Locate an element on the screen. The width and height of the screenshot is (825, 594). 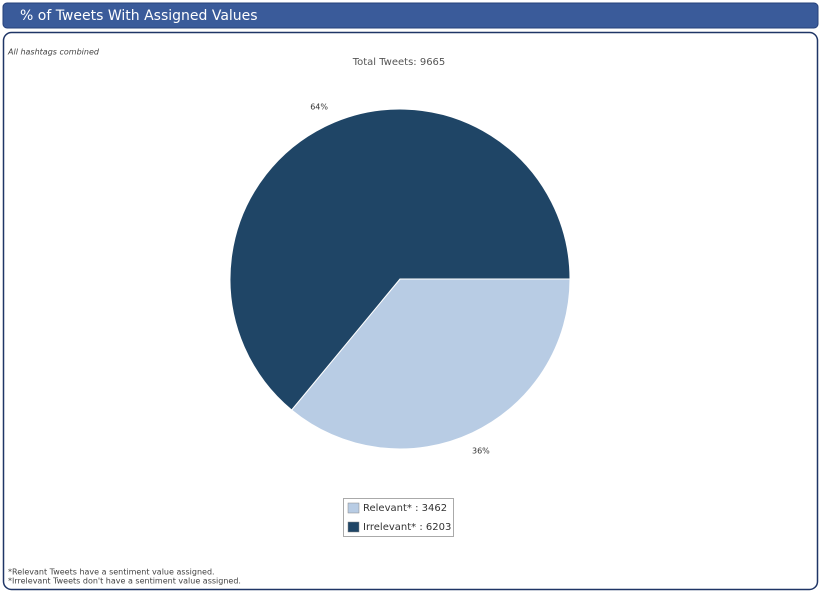
legend-label: Relevant* : 3462 is located at coordinates (405, 508).